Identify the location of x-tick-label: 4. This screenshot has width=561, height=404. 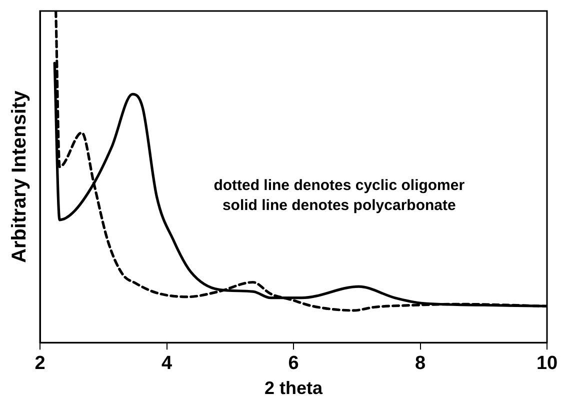
(166, 363).